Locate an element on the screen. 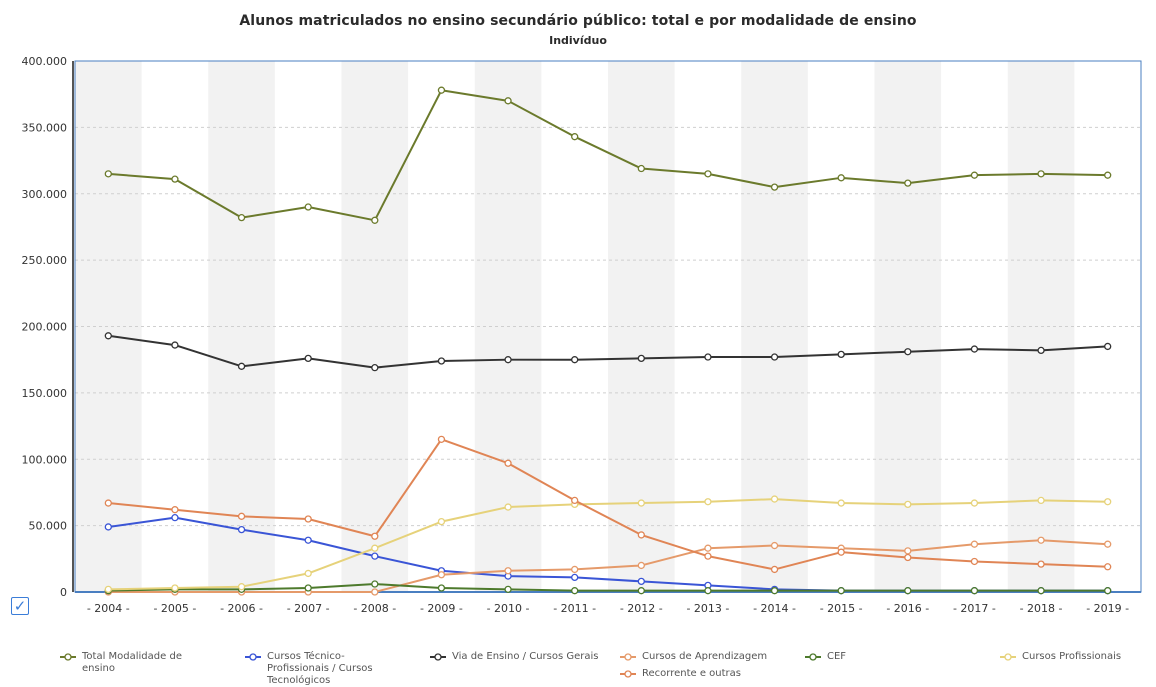 The image size is (1156, 687). legend-item: CEF is located at coordinates (865, 657).